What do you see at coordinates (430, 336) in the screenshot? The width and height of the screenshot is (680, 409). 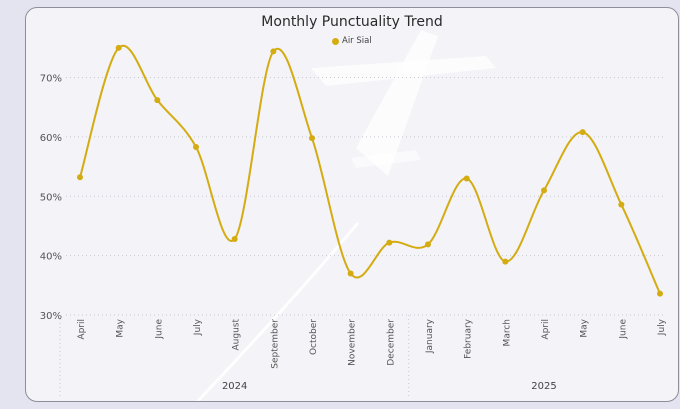 I see `x-tick-label: January` at bounding box center [430, 336].